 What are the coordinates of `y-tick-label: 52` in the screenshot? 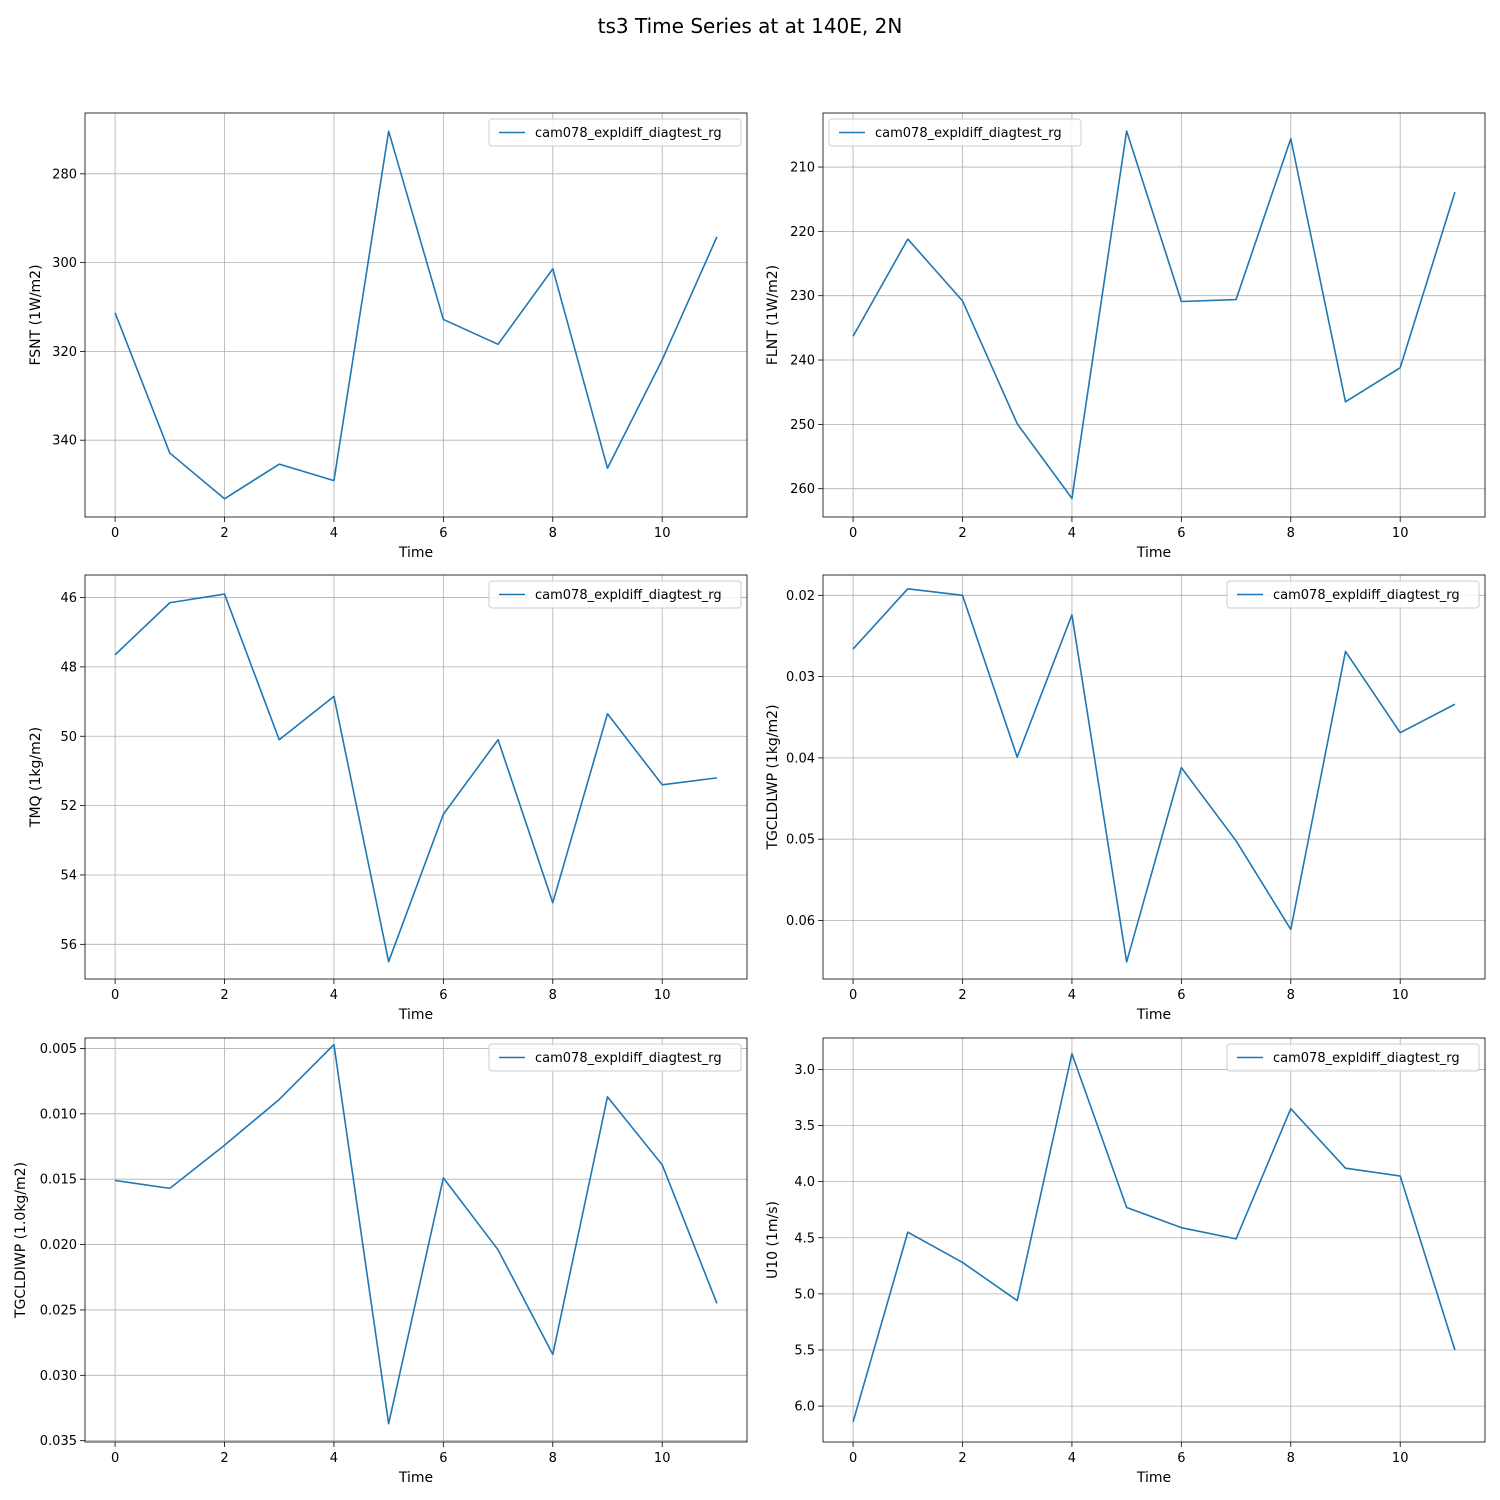 It's located at (68, 806).